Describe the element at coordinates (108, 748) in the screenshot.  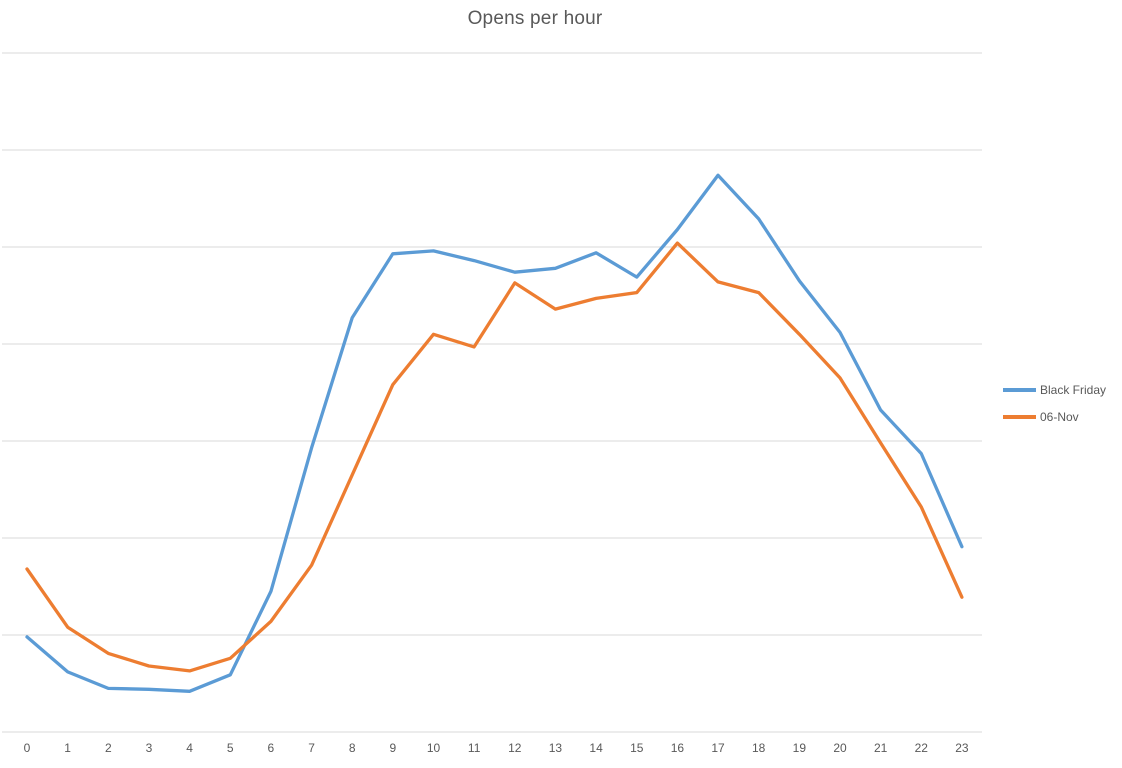
I see `x-tick-label: 2` at that location.